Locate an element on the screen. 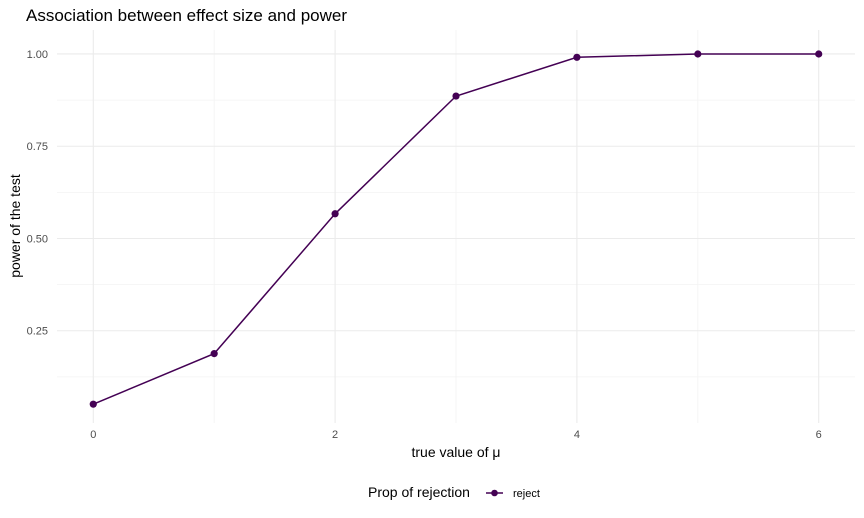 This screenshot has width=864, height=518. x-tick-label: 4 is located at coordinates (577, 435).